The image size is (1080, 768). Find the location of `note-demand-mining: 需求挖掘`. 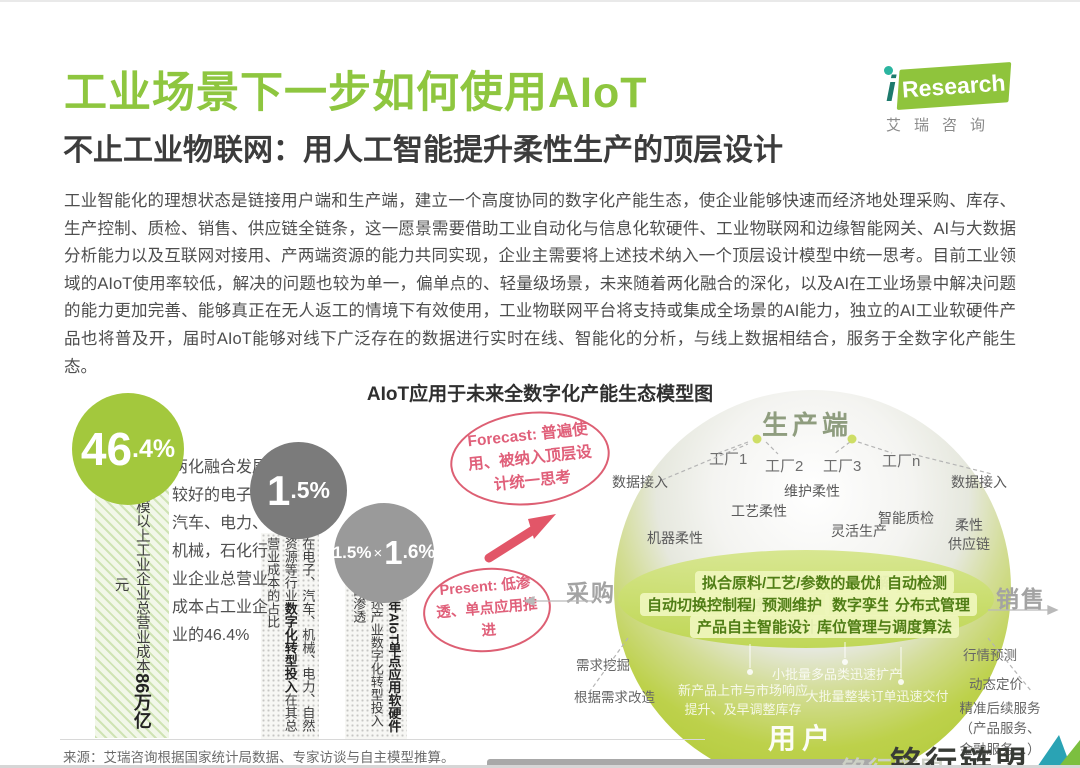

note-demand-mining: 需求挖掘 is located at coordinates (603, 665).